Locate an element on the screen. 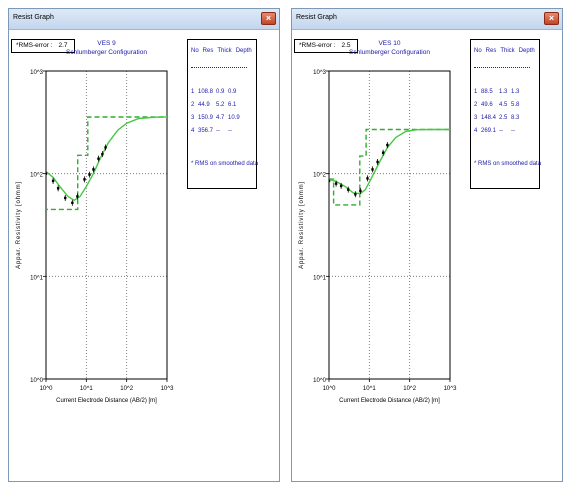 Image resolution: width=563 pixels, height=489 pixels. layer-no: 3 is located at coordinates (476, 118).